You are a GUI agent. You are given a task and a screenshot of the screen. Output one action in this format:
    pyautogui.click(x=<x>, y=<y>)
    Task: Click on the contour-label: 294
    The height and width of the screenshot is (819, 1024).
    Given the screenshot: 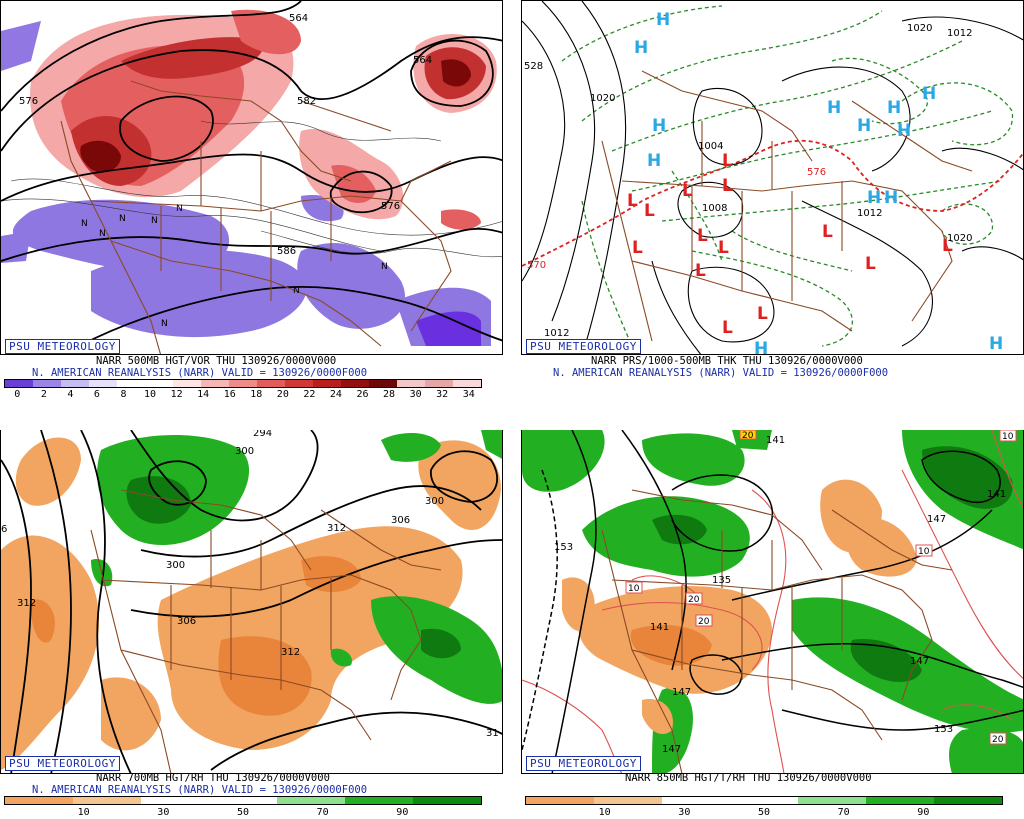 What is the action you would take?
    pyautogui.click(x=262, y=434)
    